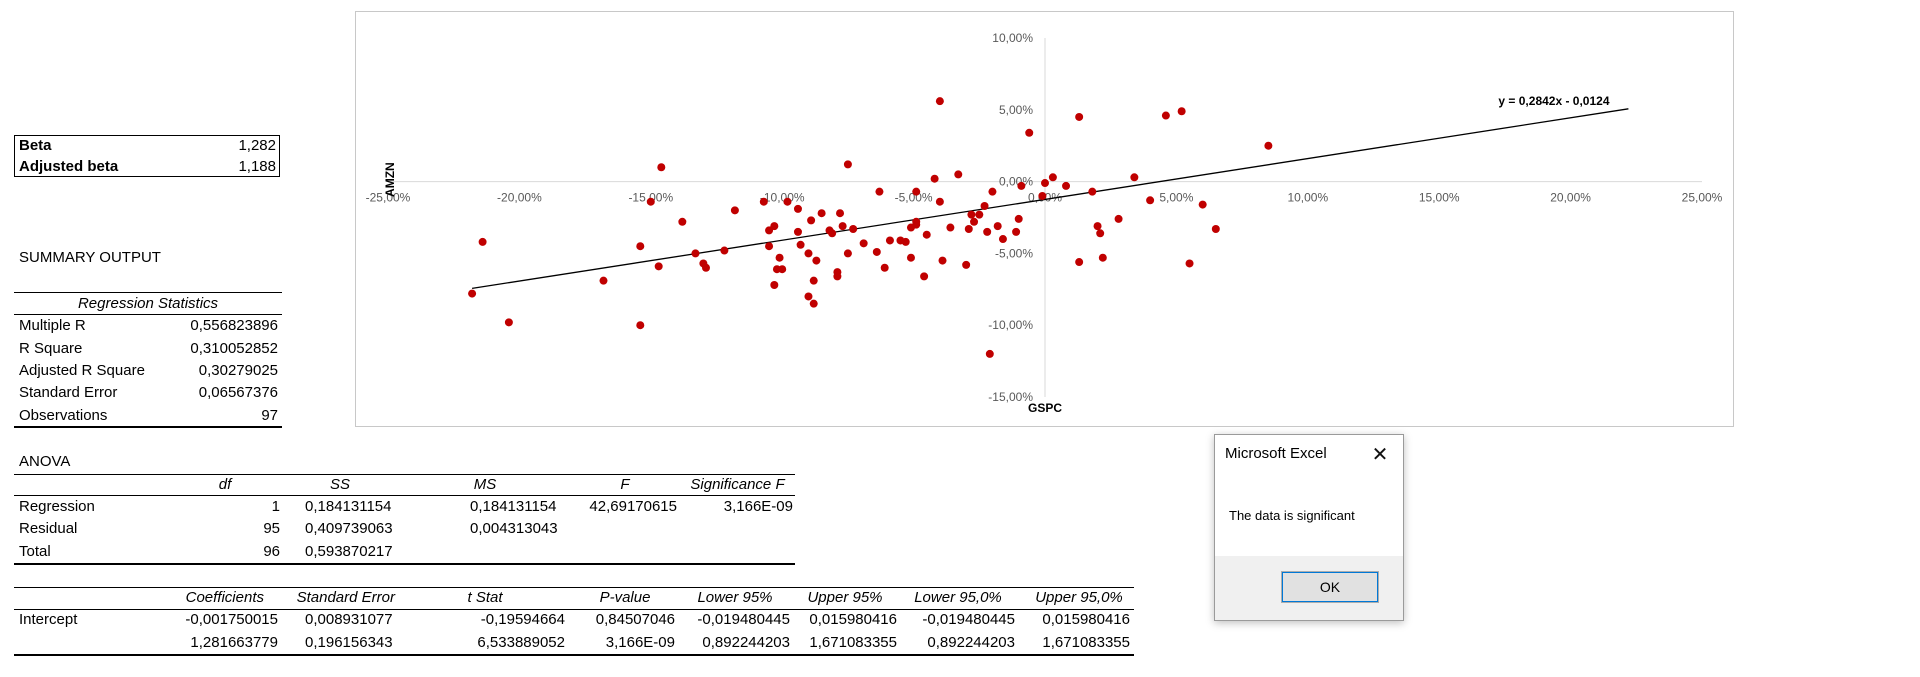 The image size is (1920, 677). What do you see at coordinates (271, 528) in the screenshot?
I see `anova-cell-df: 95` at bounding box center [271, 528].